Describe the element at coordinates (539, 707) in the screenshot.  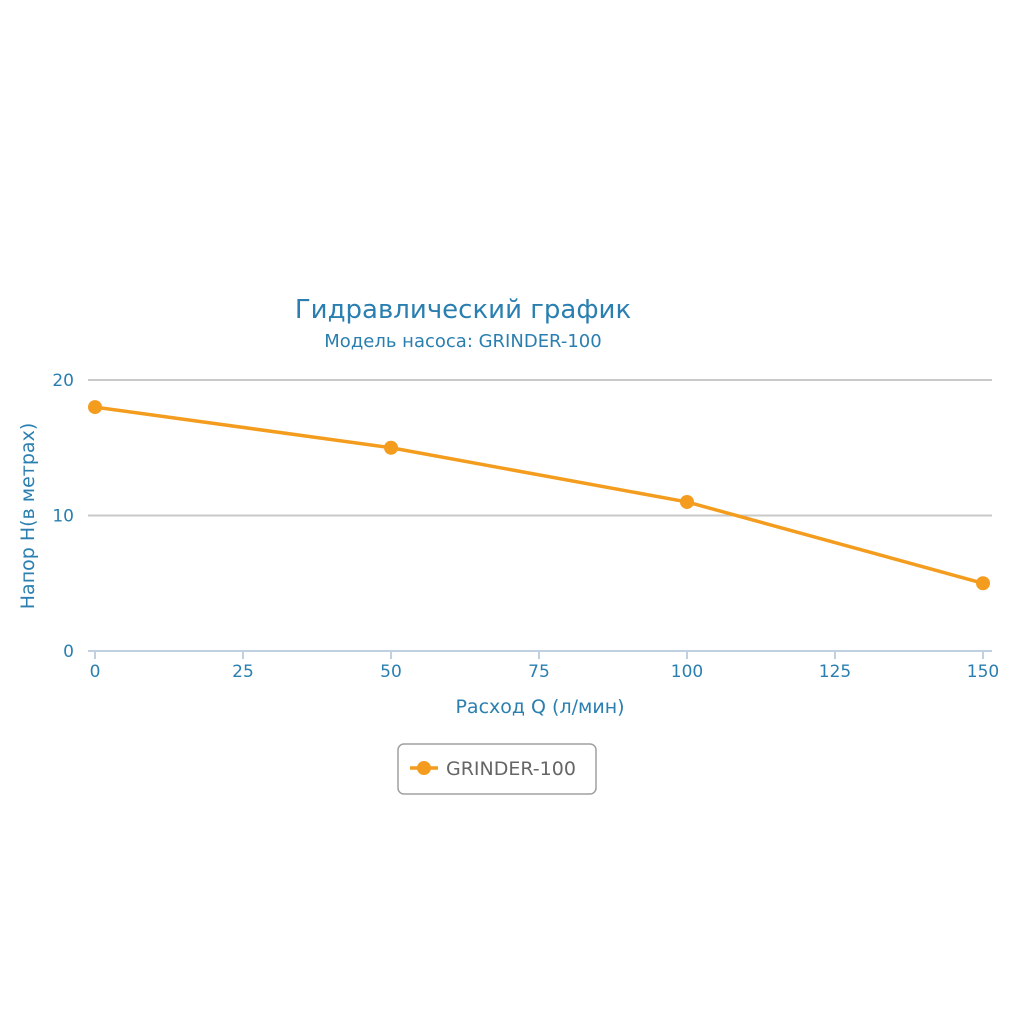
I see `x-axis-title: Расход Q (л/мин)` at that location.